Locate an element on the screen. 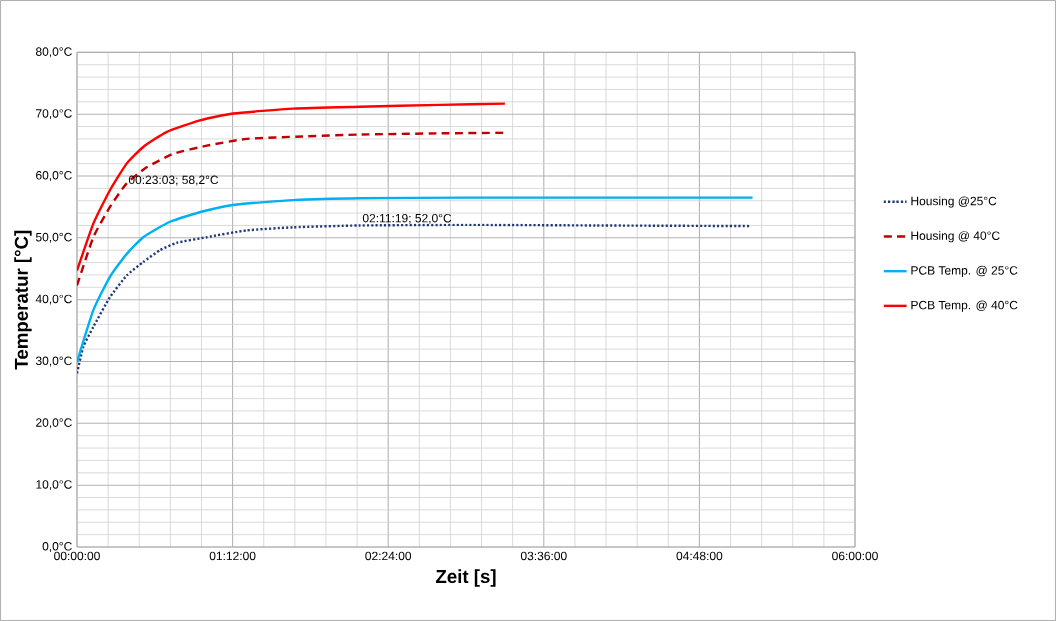 The height and width of the screenshot is (621, 1056). annotation: 00:23:03; 58,2°C is located at coordinates (173, 180).